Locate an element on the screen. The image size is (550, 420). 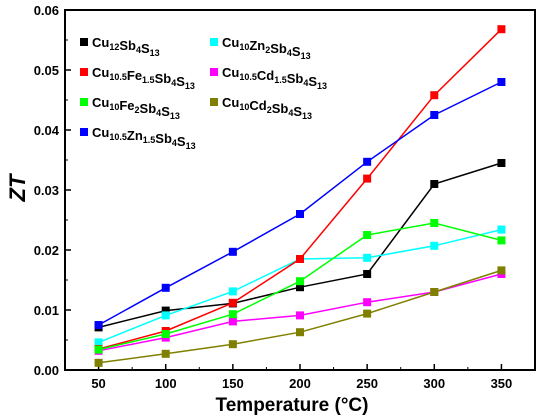
legend-label: Cu10.5Zn1.5Sb4S13 is located at coordinates (144, 138).